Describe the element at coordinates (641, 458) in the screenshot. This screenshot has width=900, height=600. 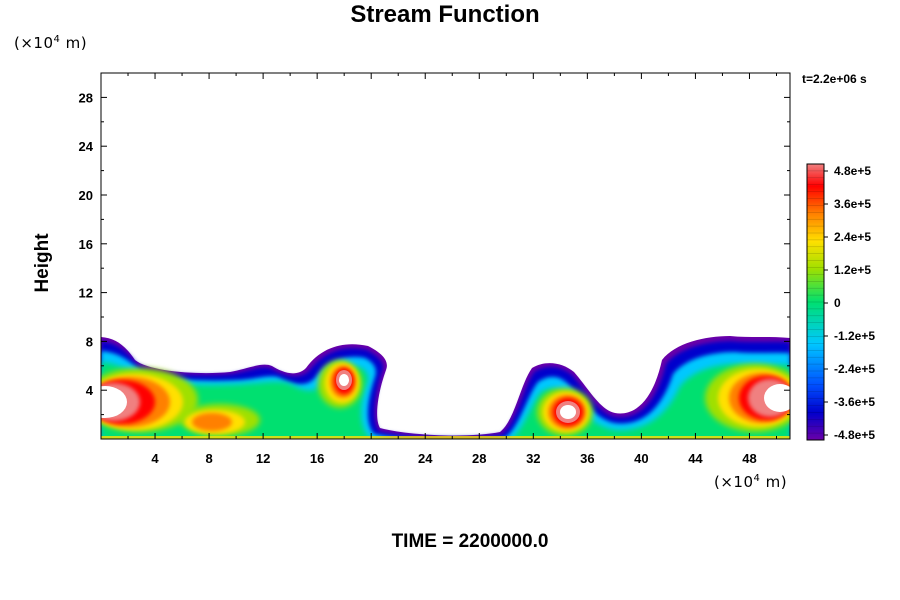
I see `x-tick-label: 40` at that location.